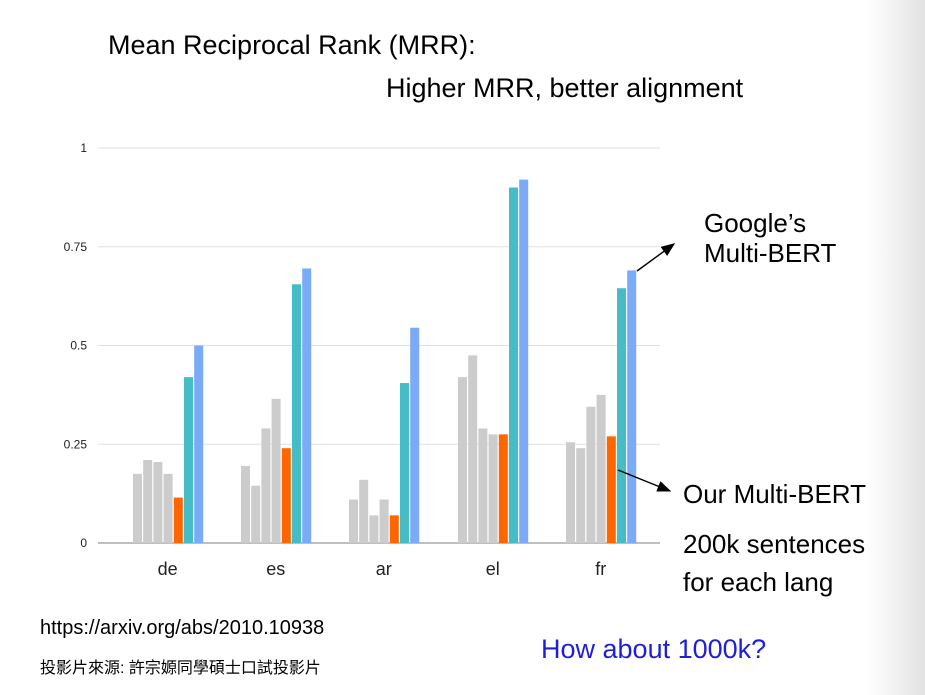 Image resolution: width=925 pixels, height=695 pixels. I want to click on google-annotation-arrow, so click(656, 257).